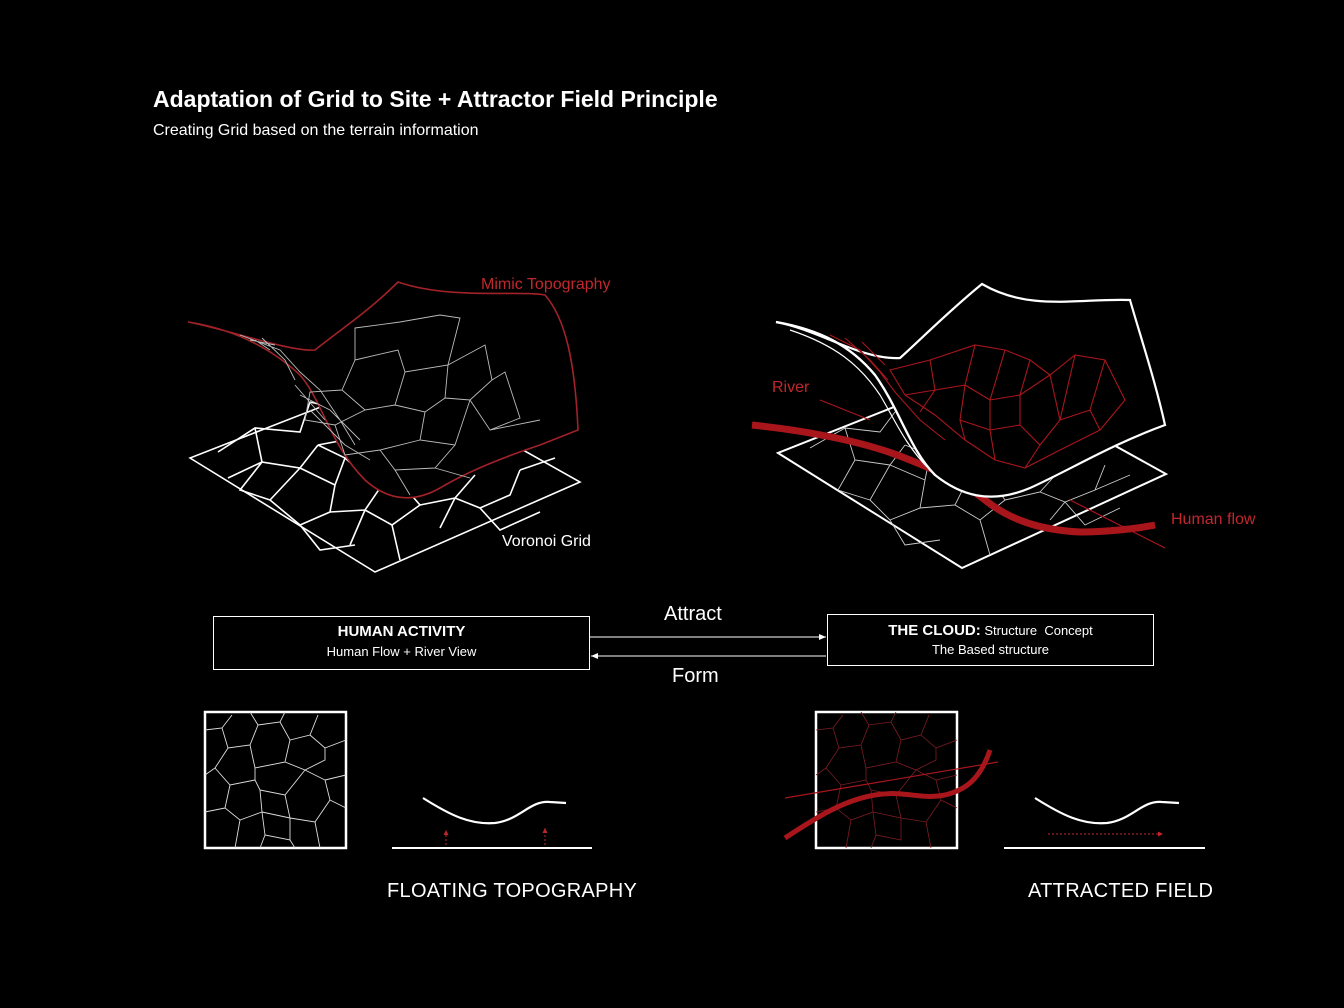 Image resolution: width=1344 pixels, height=1008 pixels. I want to click on the-cloud-subtitle: The Based structure, so click(990, 649).